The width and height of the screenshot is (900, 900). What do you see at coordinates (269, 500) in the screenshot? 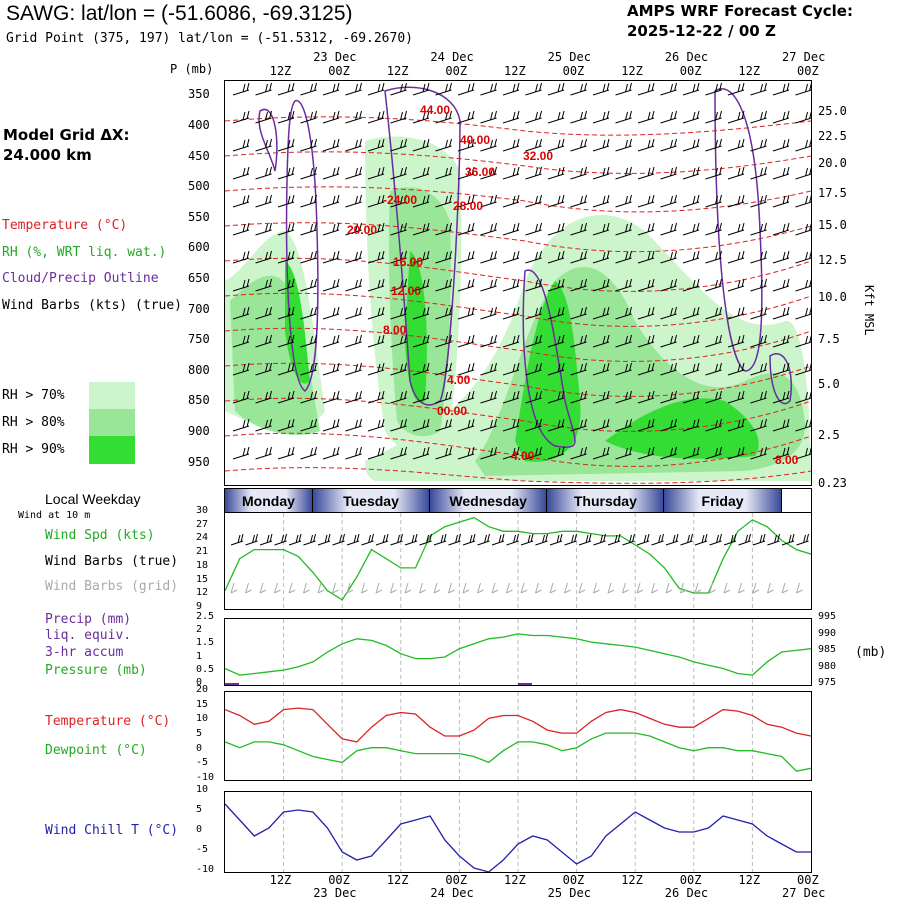
I see `weekday-cell: Monday` at bounding box center [269, 500].